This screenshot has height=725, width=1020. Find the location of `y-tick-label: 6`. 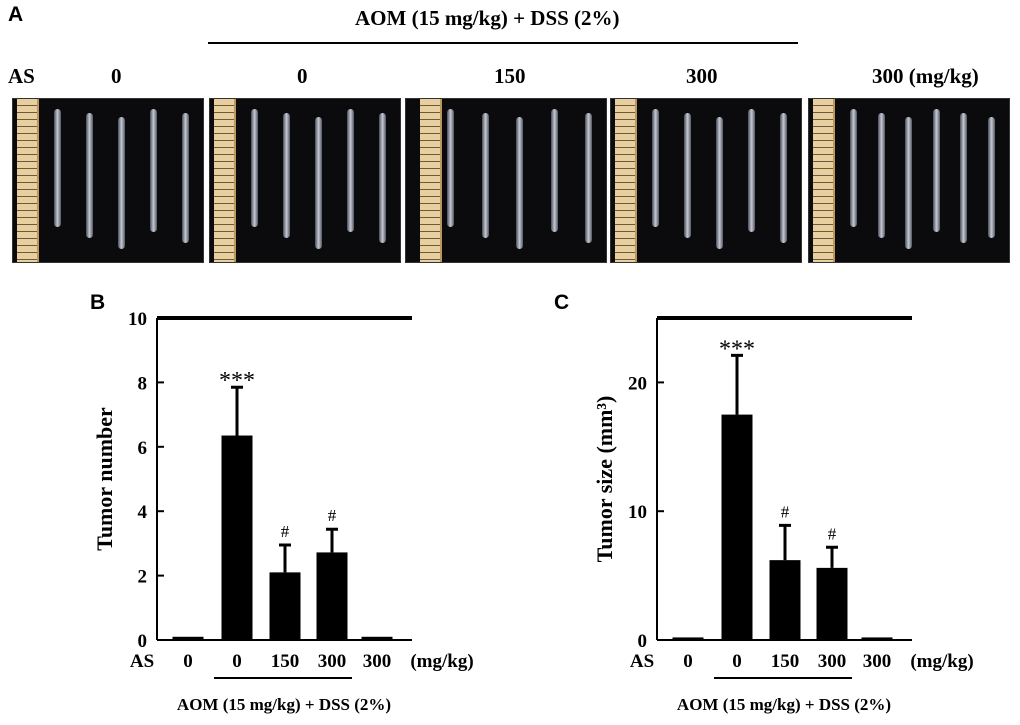

y-tick-label: 6 is located at coordinates (143, 448).